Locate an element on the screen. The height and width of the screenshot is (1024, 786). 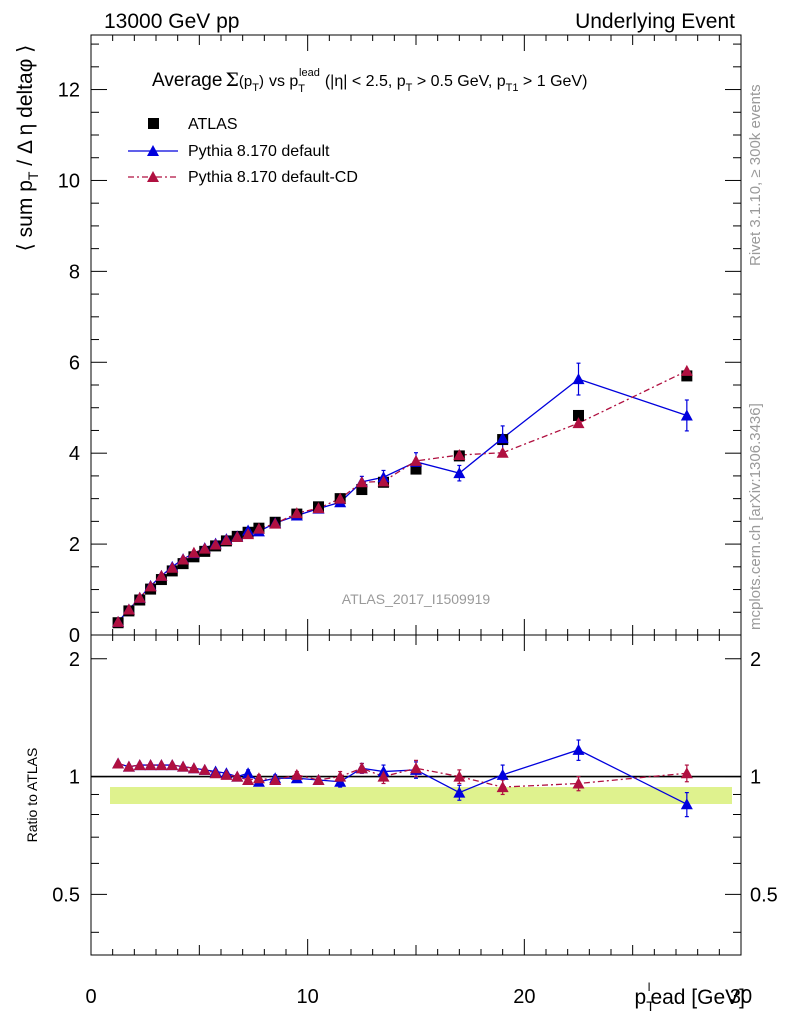
ratio-uncertainty-band is located at coordinates (421, 795).